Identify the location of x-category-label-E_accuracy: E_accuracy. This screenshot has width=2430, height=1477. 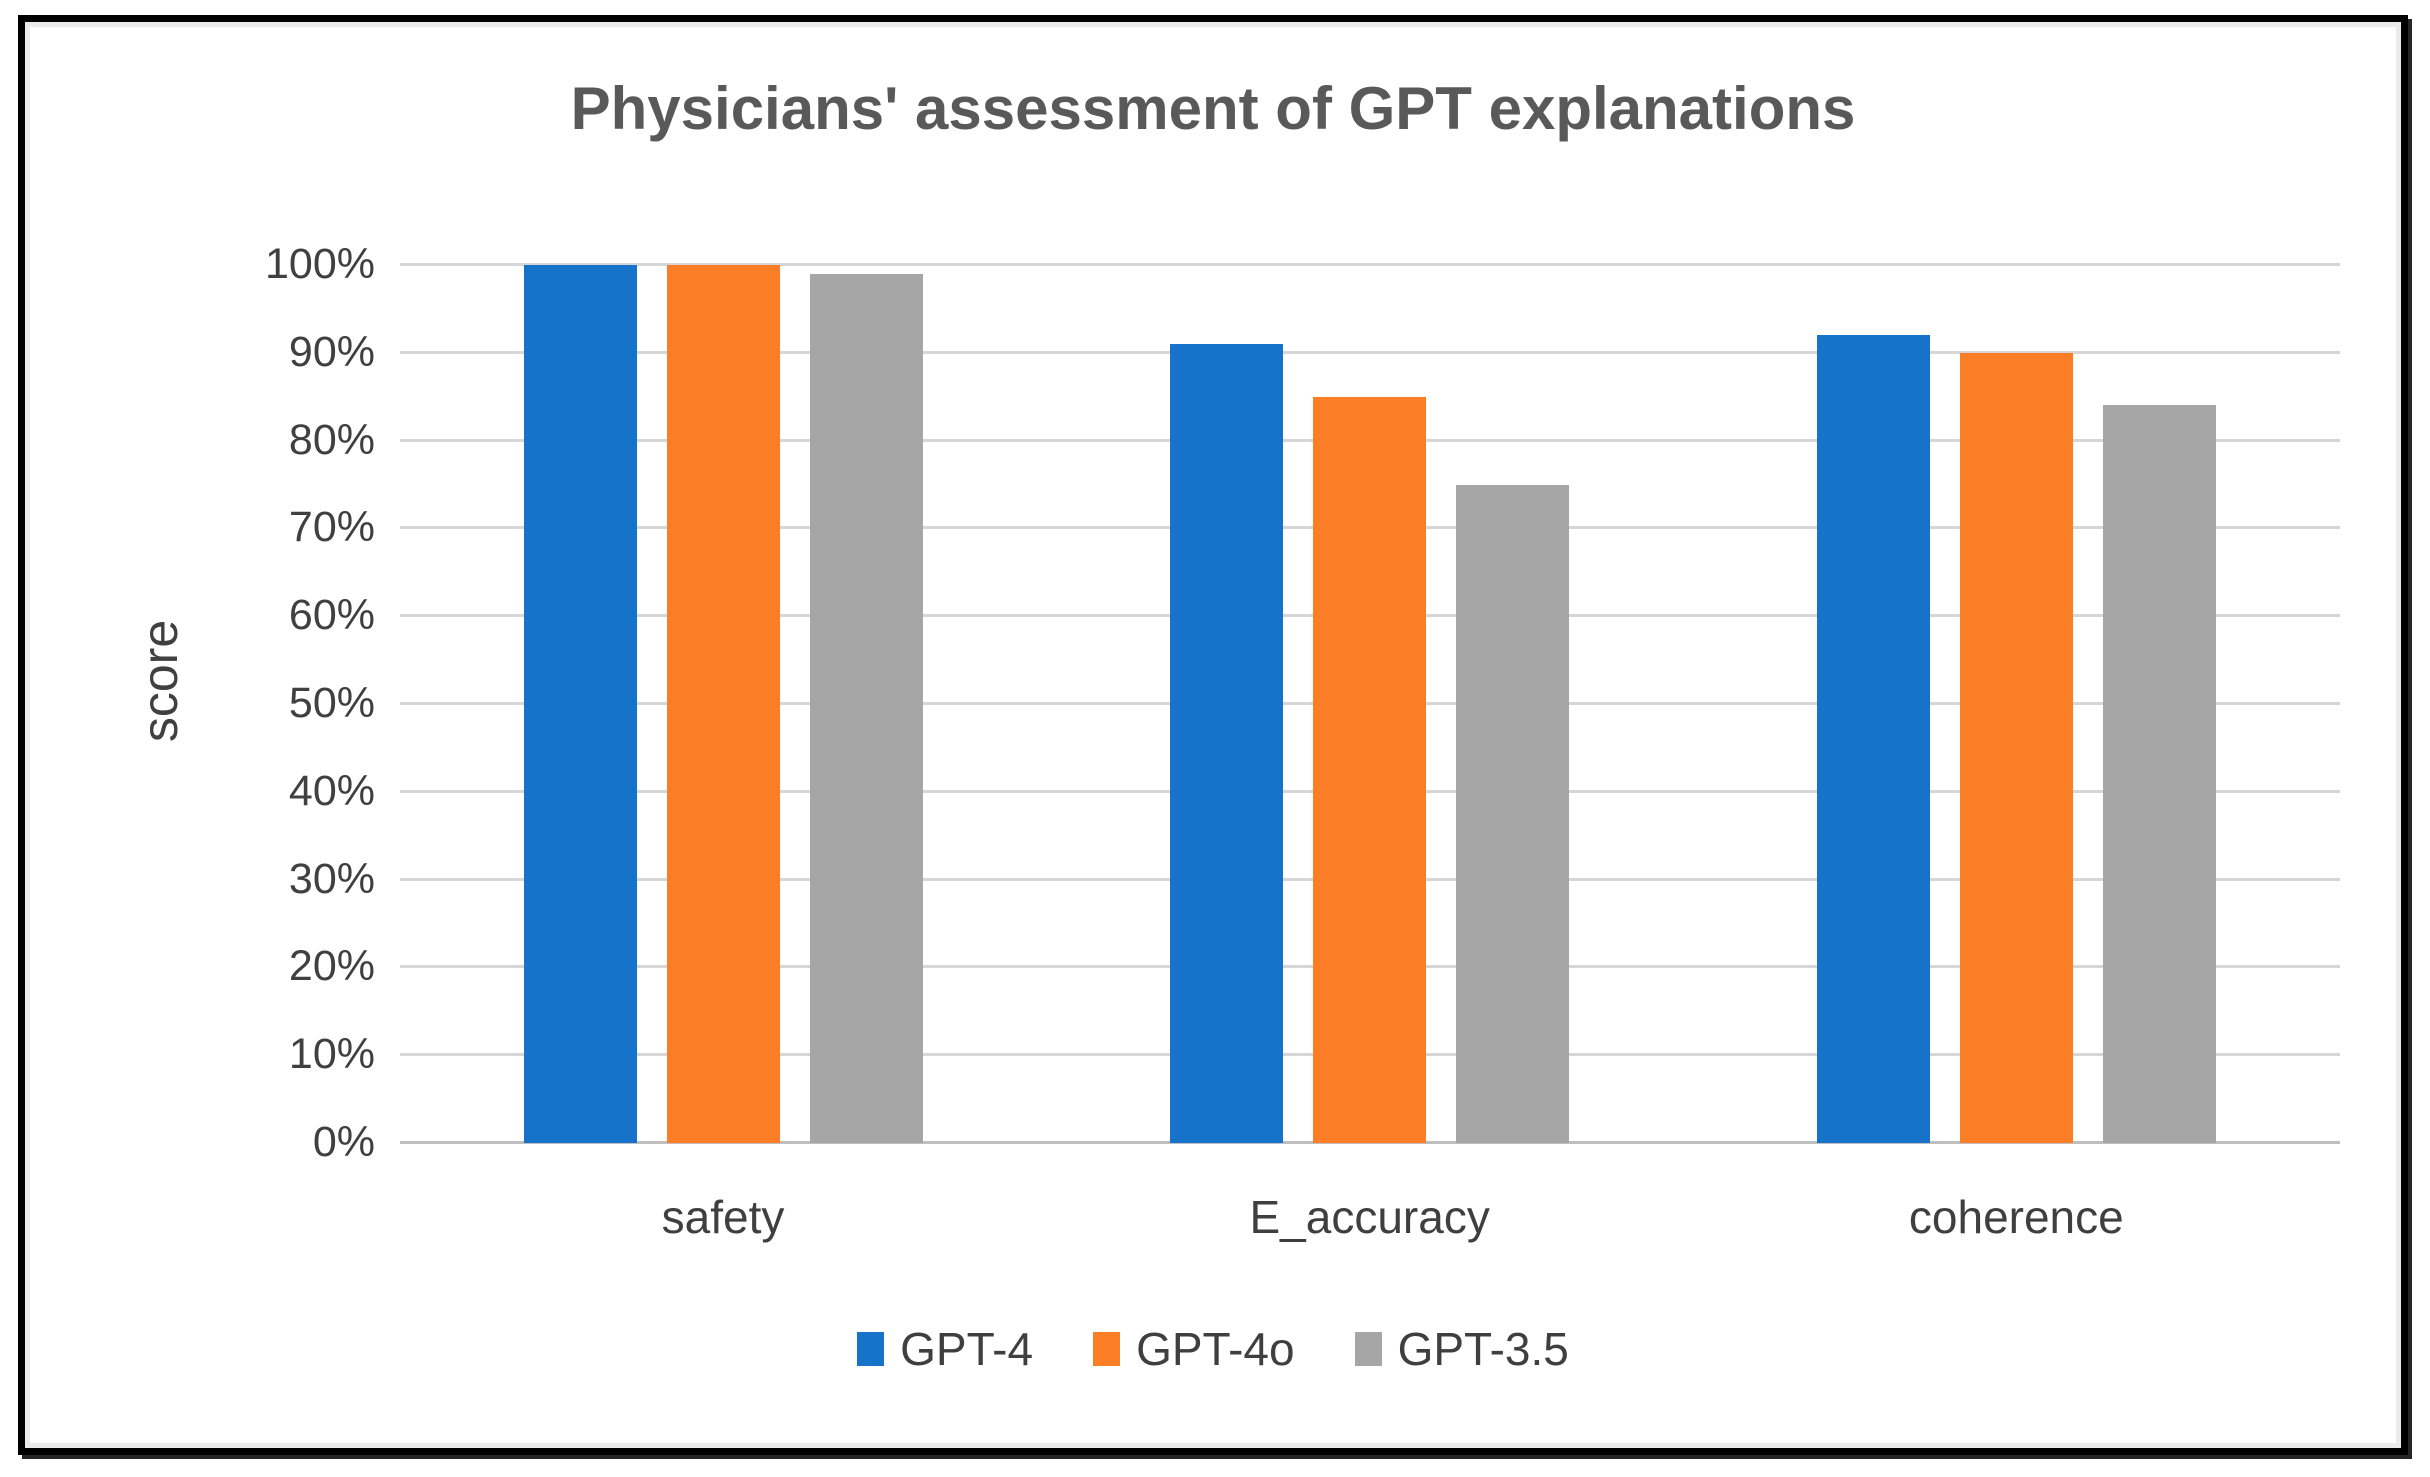
(1369, 1217).